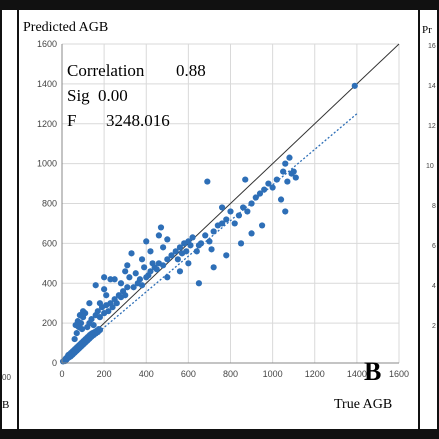 This screenshot has width=439, height=439. What do you see at coordinates (431, 186) in the screenshot?
I see `right-panel-tick-fragments: 16 14 12 10 8 6 4 2` at bounding box center [431, 186].